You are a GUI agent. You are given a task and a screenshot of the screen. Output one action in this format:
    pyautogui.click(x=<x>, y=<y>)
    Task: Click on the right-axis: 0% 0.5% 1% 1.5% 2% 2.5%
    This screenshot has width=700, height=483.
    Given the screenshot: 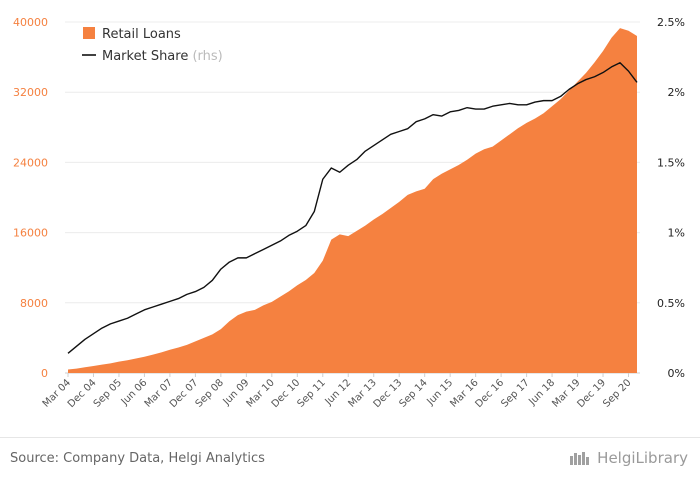 What is the action you would take?
    pyautogui.click(x=671, y=198)
    